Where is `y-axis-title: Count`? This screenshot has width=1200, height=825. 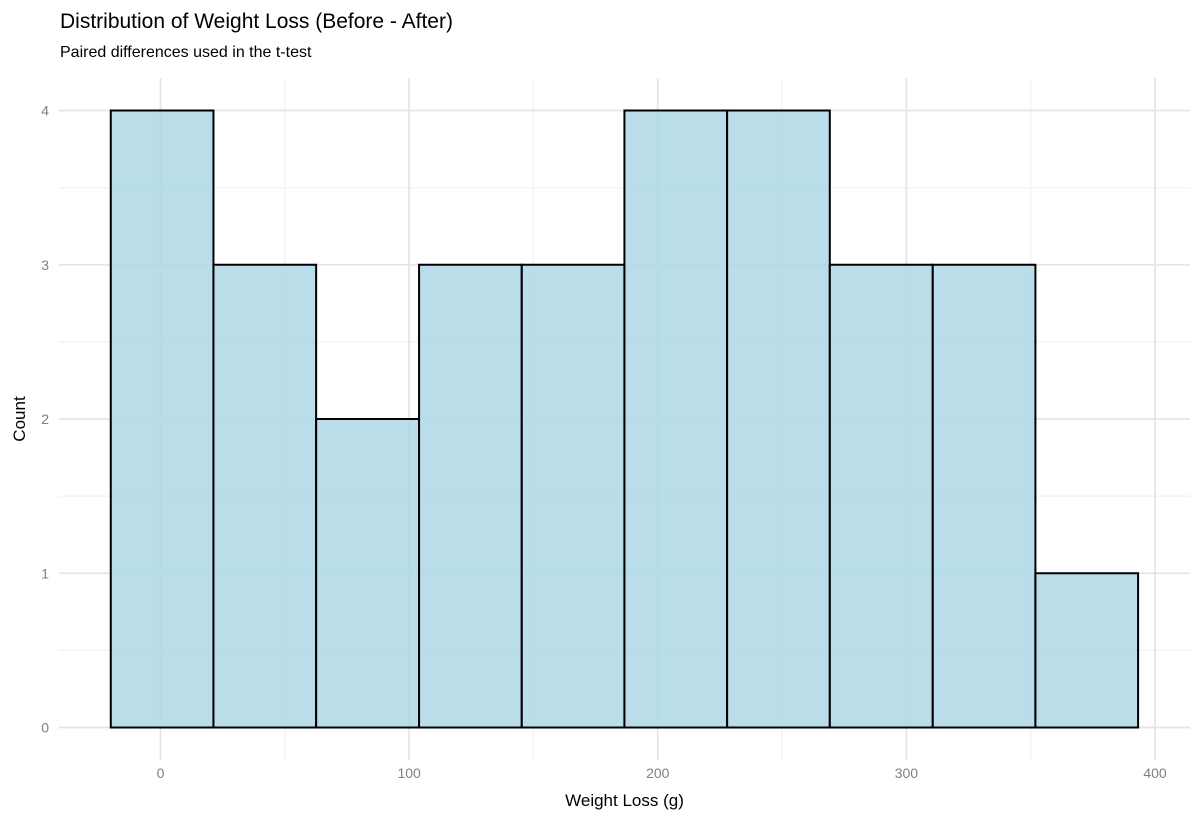 y-axis-title: Count is located at coordinates (19, 419).